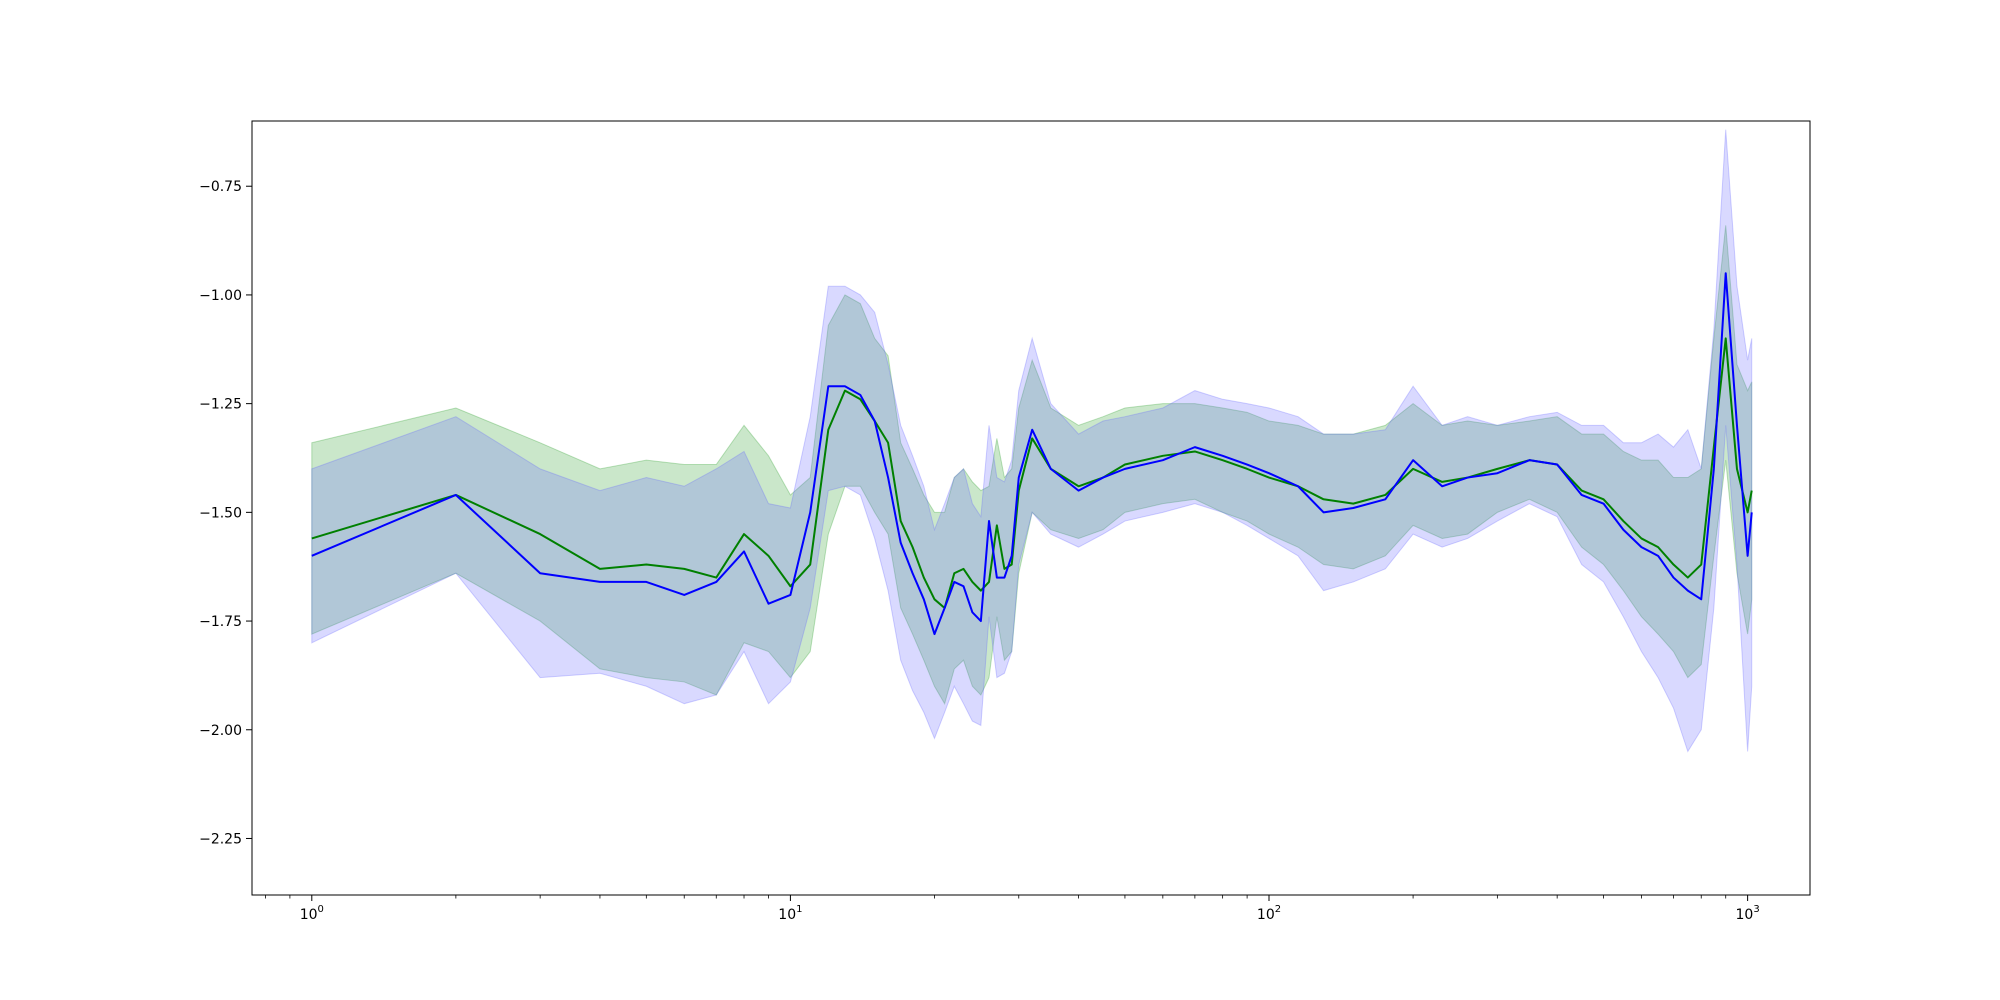  I want to click on y-tick-label: −1.00, so click(220, 296).